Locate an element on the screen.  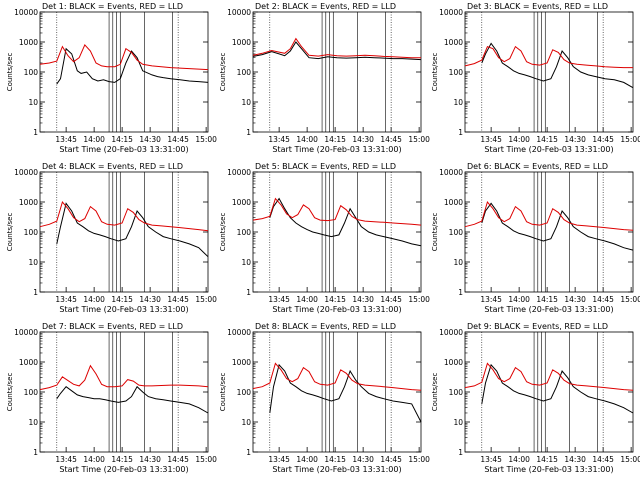
panel-title: Det 1: BLACK = Events, RED = LLD is located at coordinates (112, 6).